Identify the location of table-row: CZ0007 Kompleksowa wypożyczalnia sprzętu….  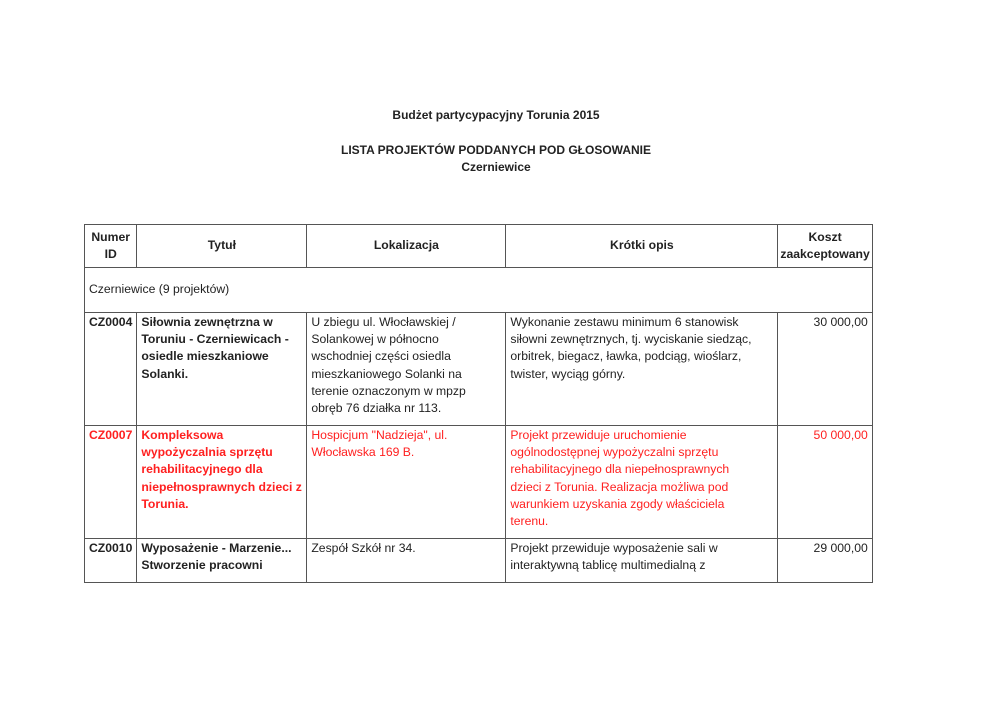
(478, 482).